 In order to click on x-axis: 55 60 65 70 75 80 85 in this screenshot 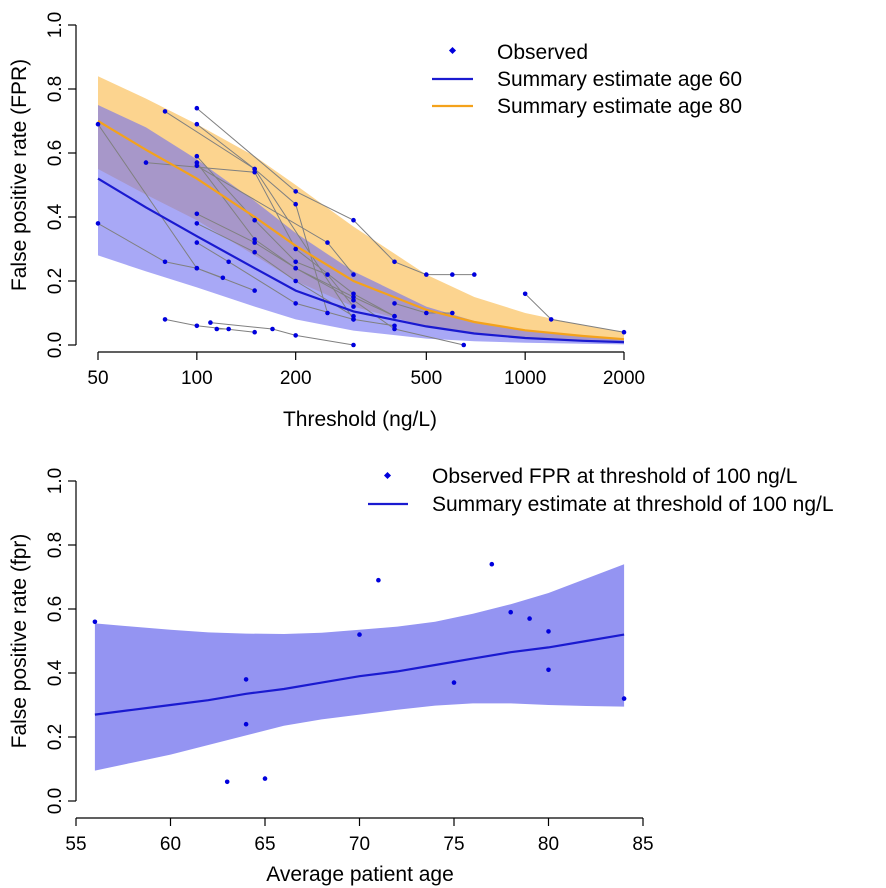, I will do `click(359, 836)`.